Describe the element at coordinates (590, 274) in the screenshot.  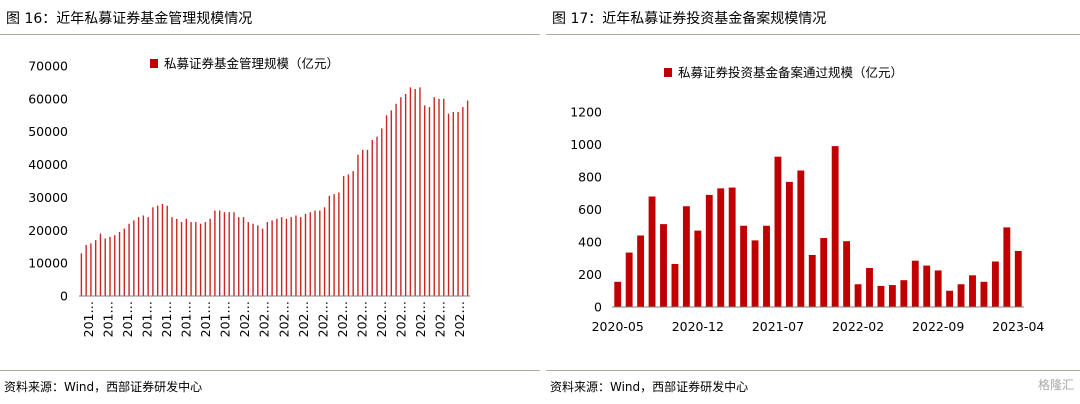
I see `y-tick-label: 200` at that location.